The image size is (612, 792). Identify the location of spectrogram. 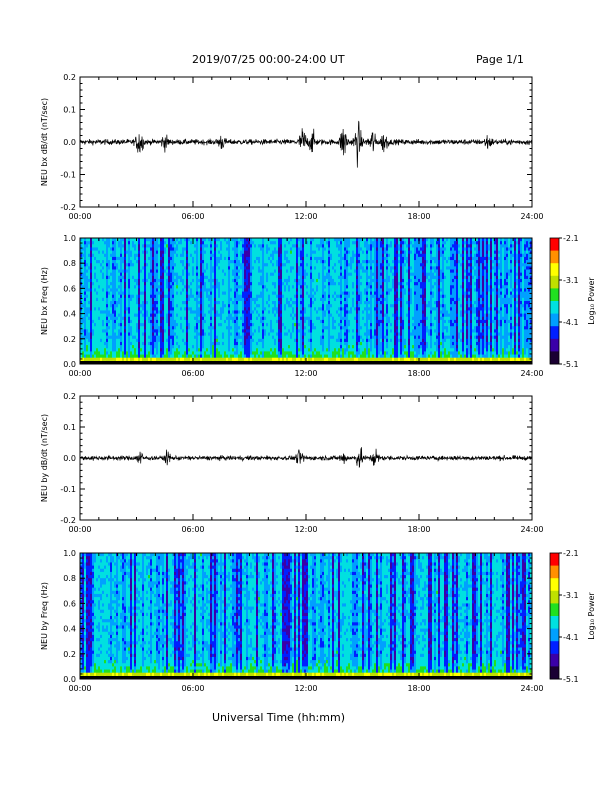
(306, 301).